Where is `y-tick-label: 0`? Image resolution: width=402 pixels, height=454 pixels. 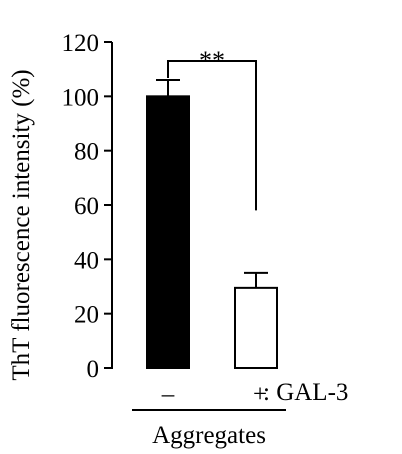
y-tick-label: 0 is located at coordinates (93, 369).